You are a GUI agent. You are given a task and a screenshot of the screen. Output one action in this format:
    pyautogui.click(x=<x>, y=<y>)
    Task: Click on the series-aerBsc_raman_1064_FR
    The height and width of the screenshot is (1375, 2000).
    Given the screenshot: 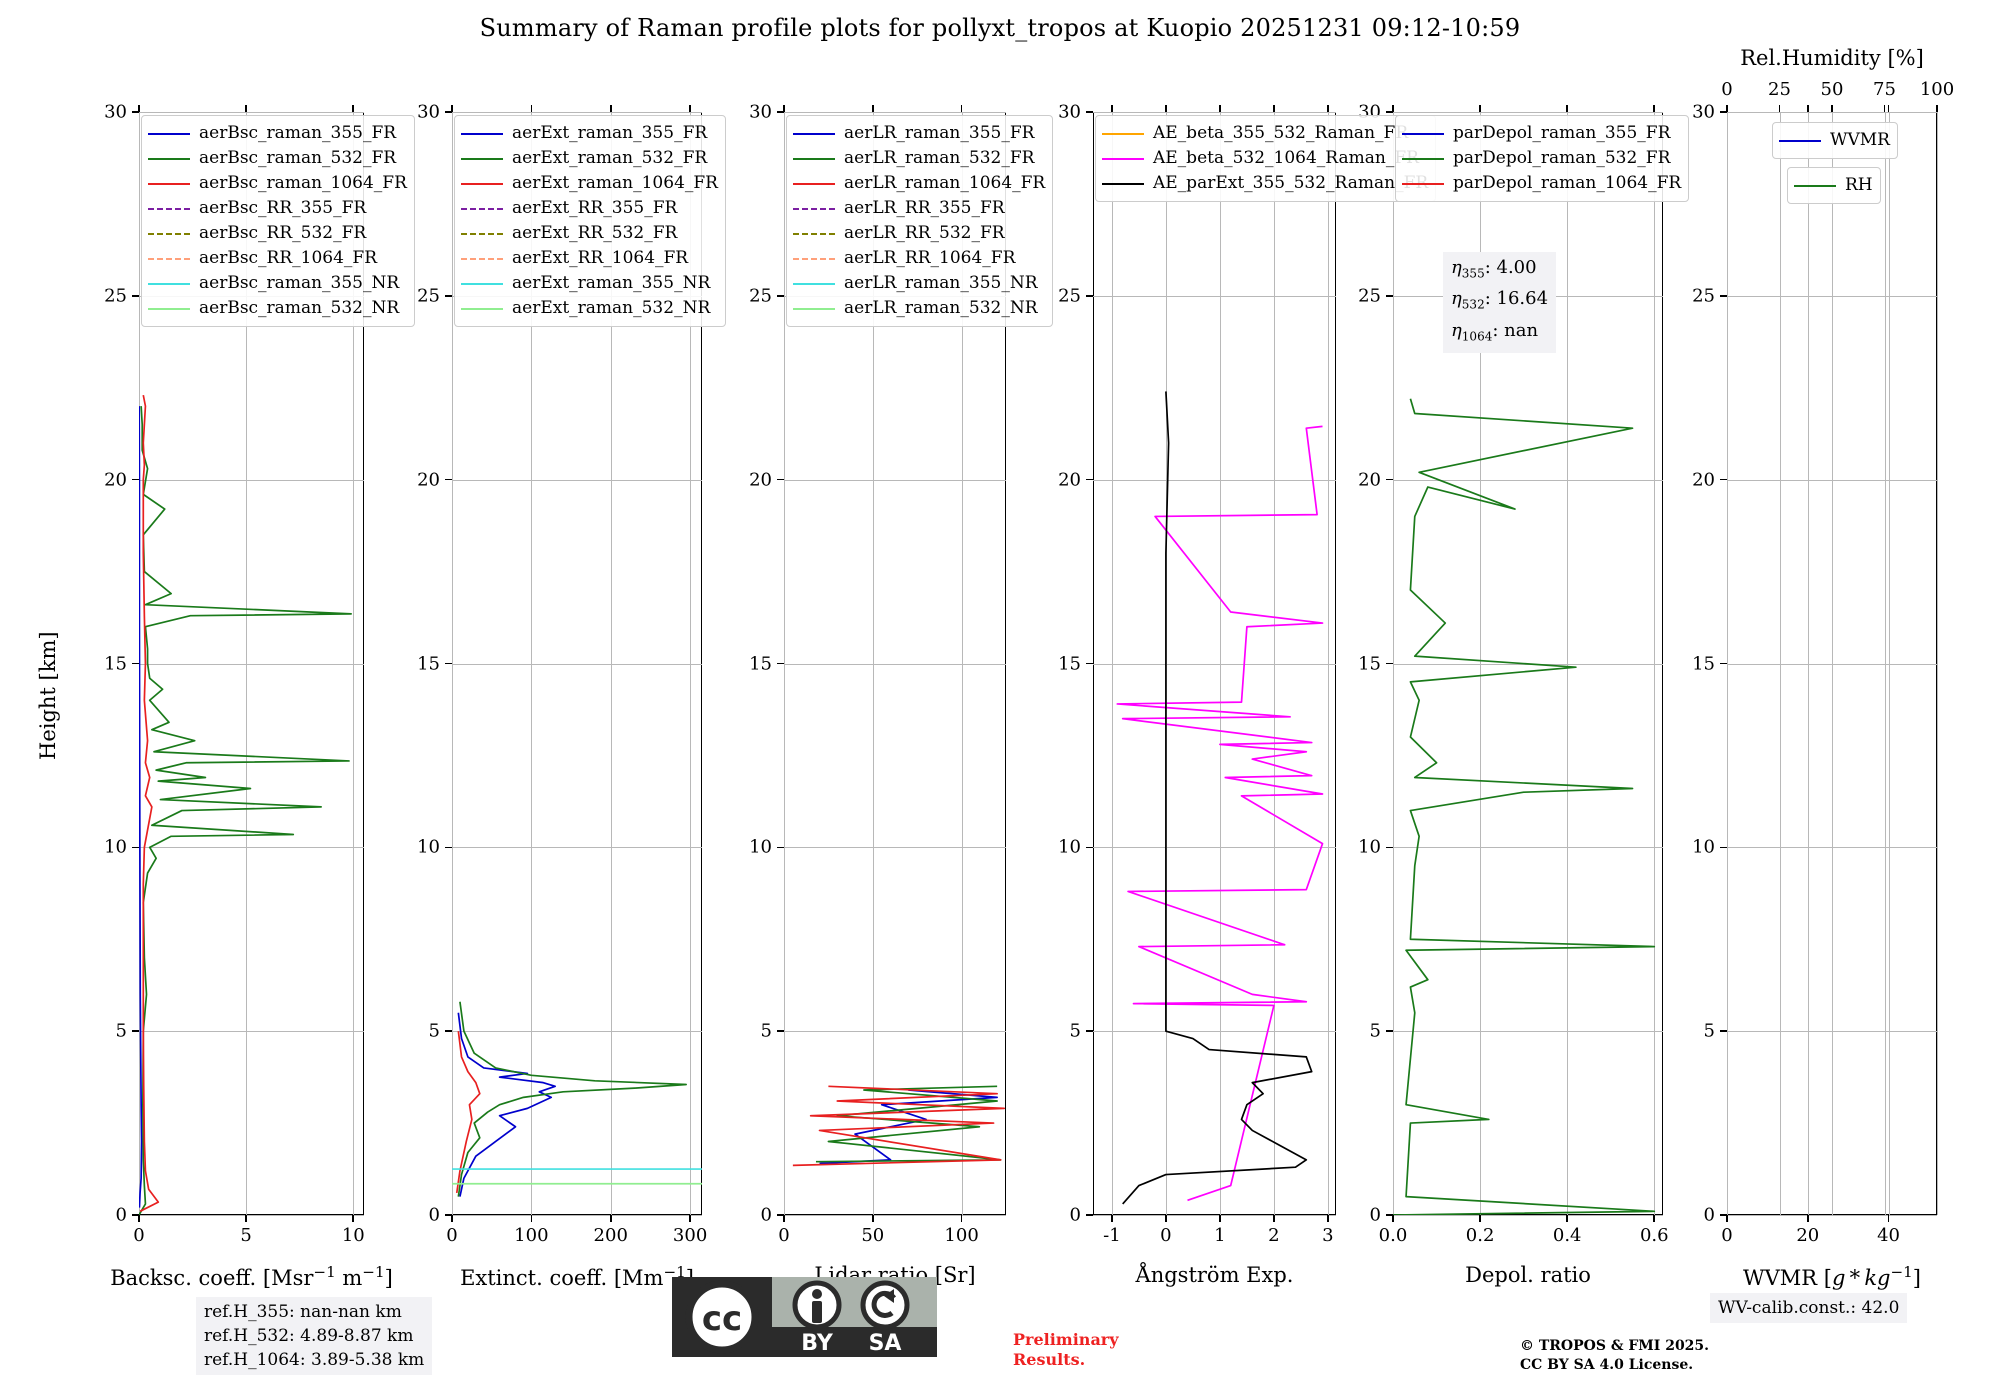 What is the action you would take?
    pyautogui.click(x=149, y=803)
    